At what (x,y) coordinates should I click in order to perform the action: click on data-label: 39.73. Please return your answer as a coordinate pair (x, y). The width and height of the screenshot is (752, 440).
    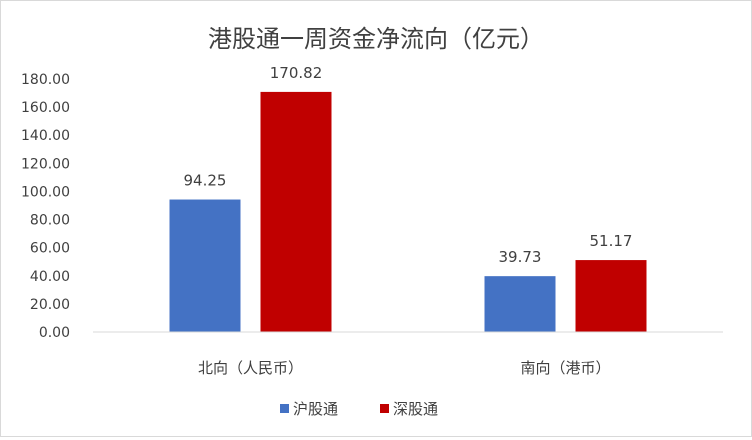
    Looking at the image, I should click on (520, 257).